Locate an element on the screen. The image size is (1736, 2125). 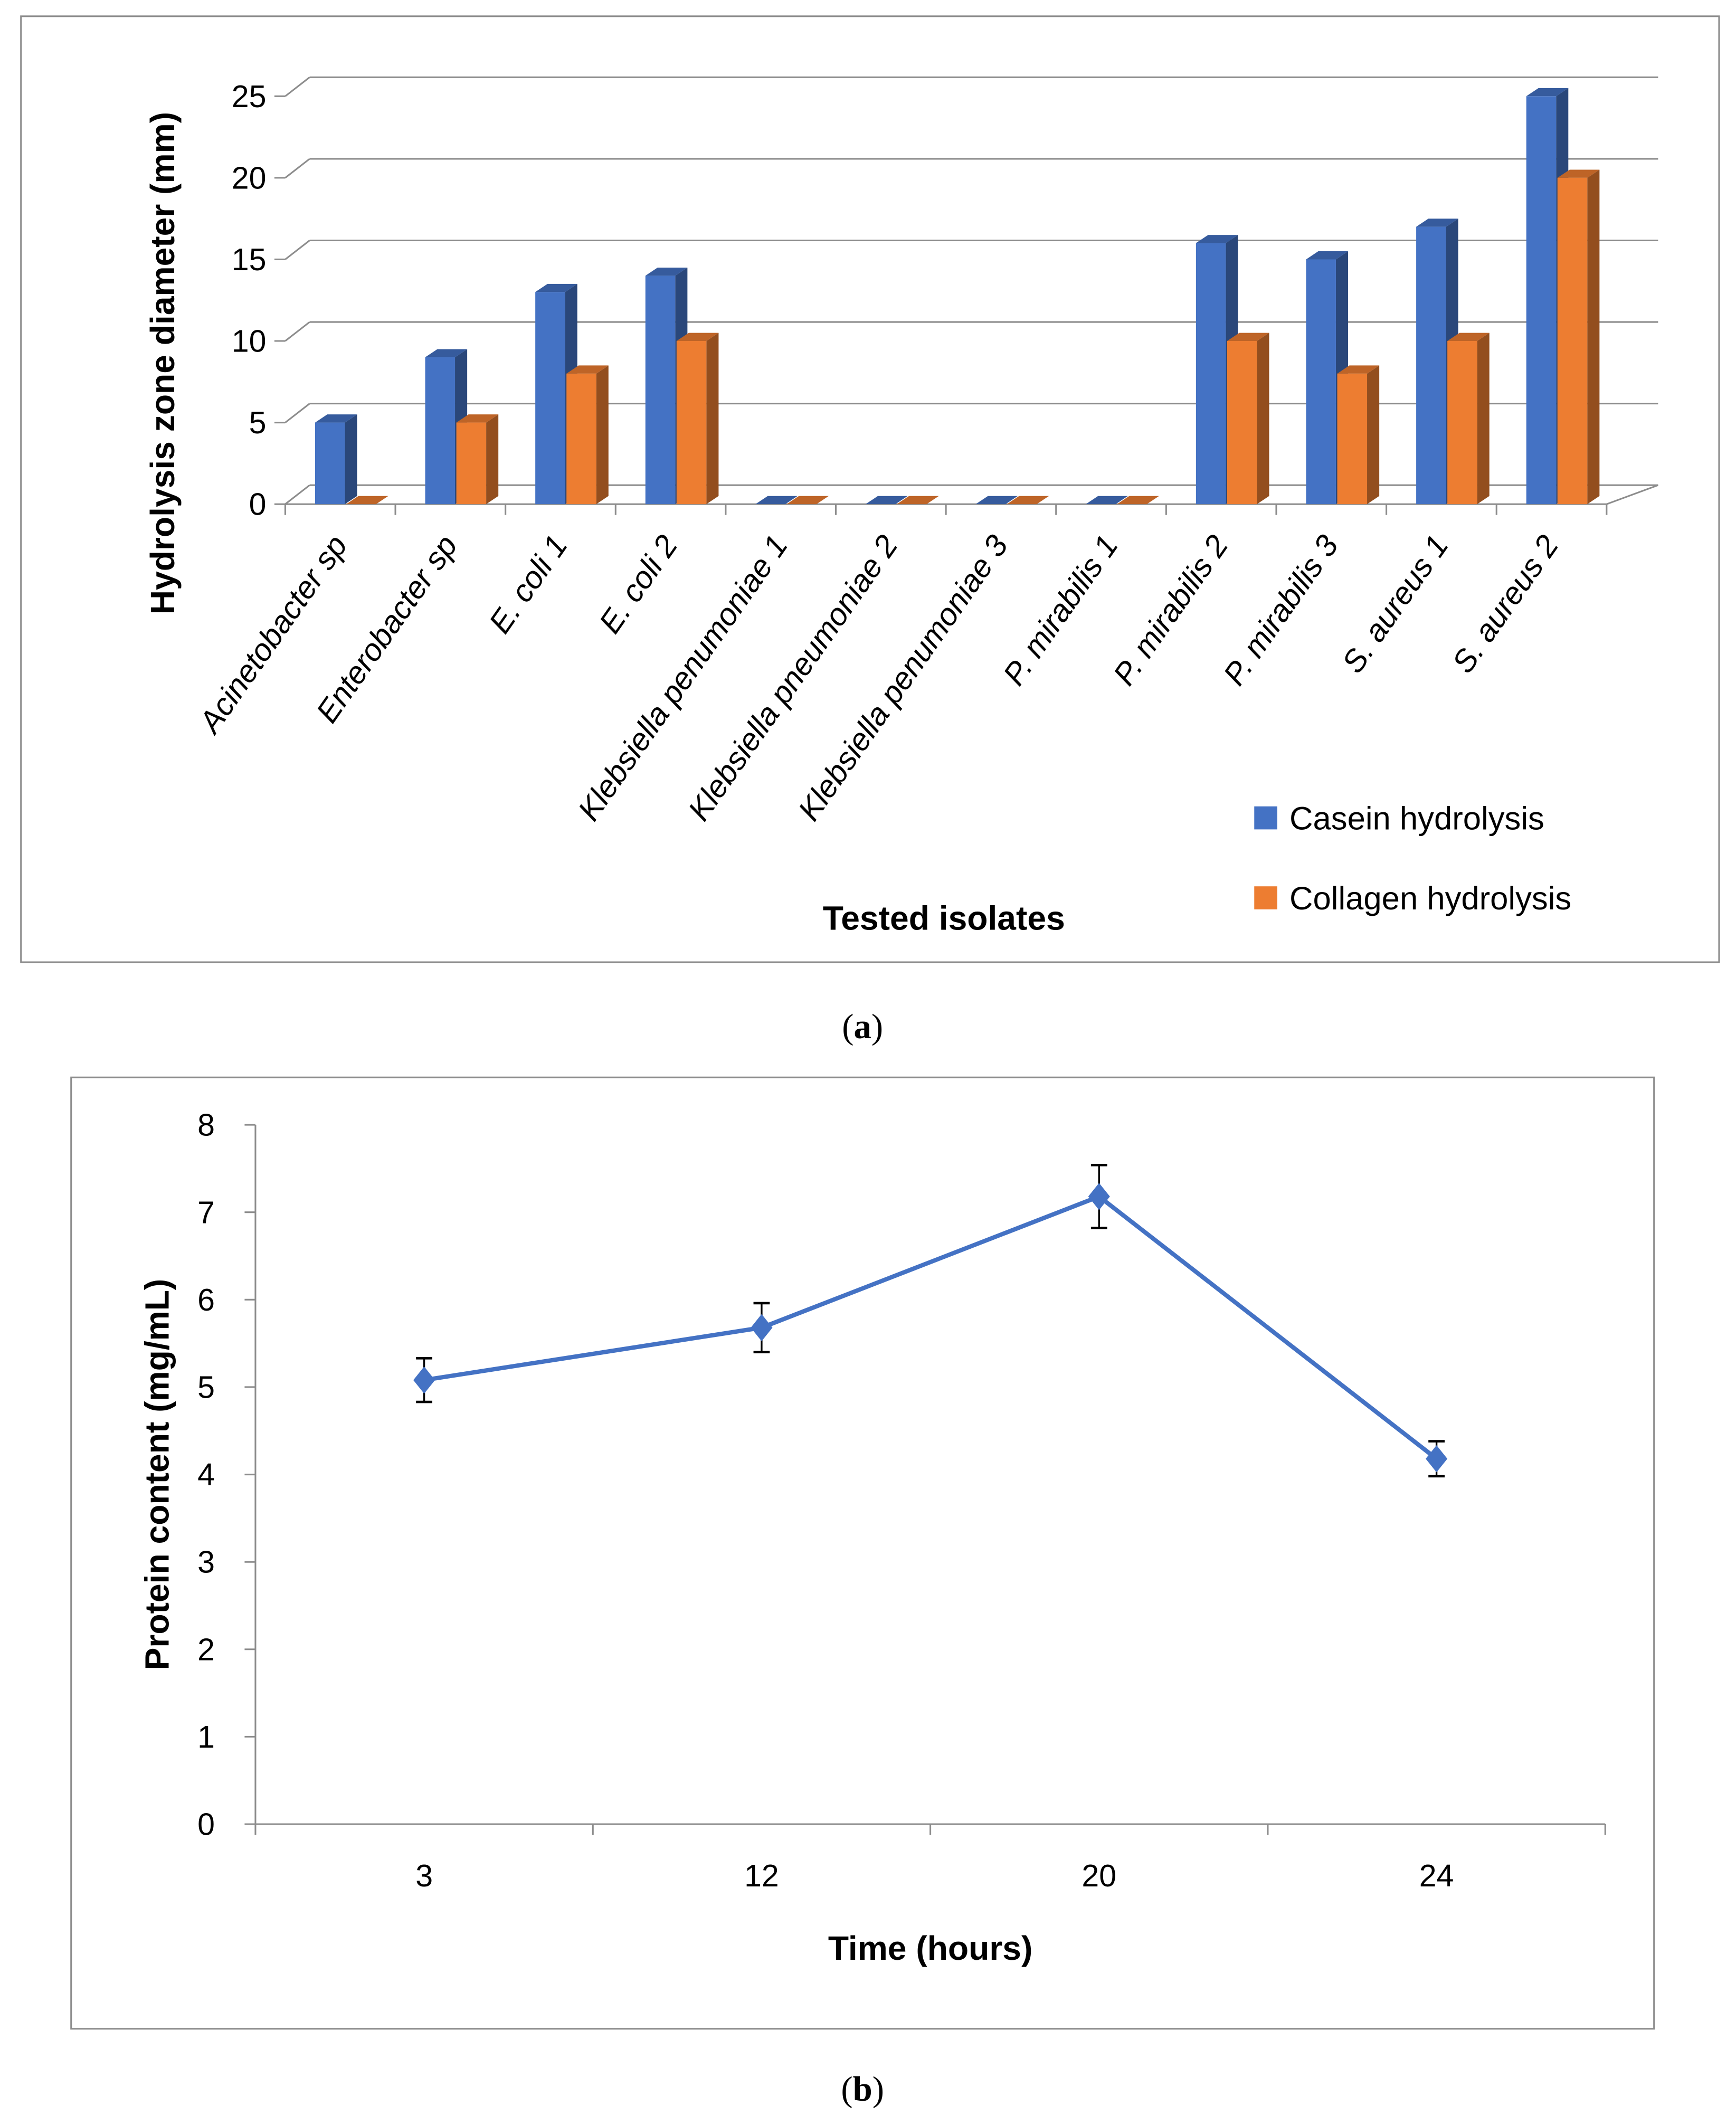
series-line is located at coordinates (930, 1327).